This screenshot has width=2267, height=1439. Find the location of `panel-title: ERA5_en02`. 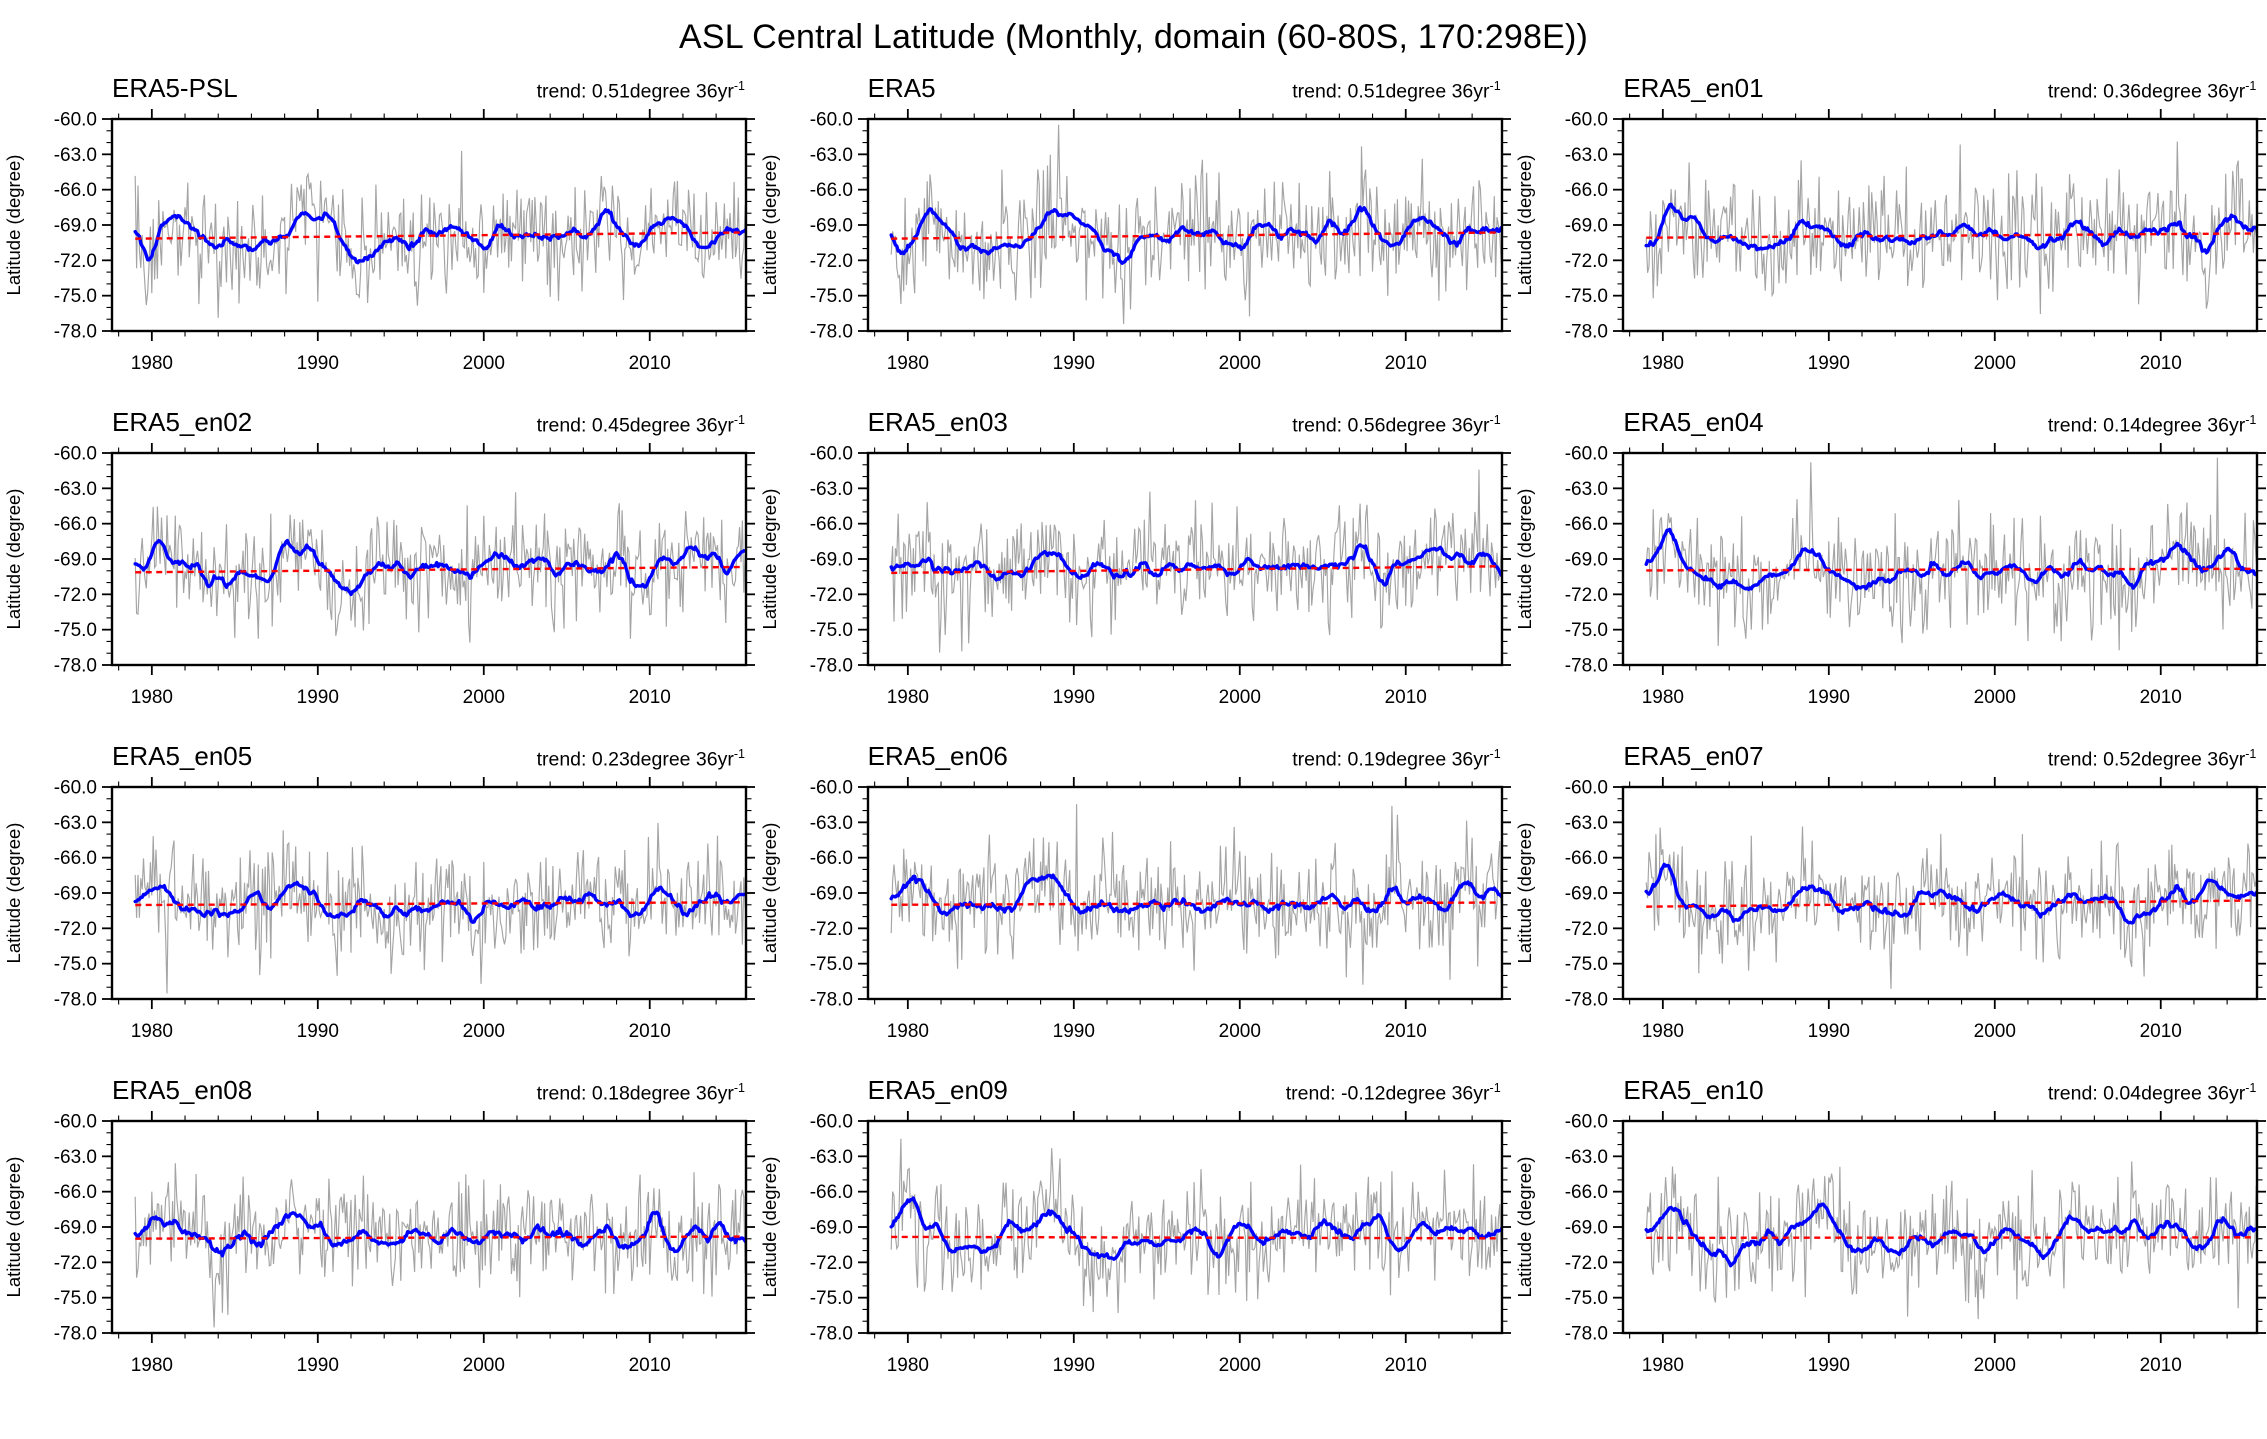

panel-title: ERA5_en02 is located at coordinates (182, 422).